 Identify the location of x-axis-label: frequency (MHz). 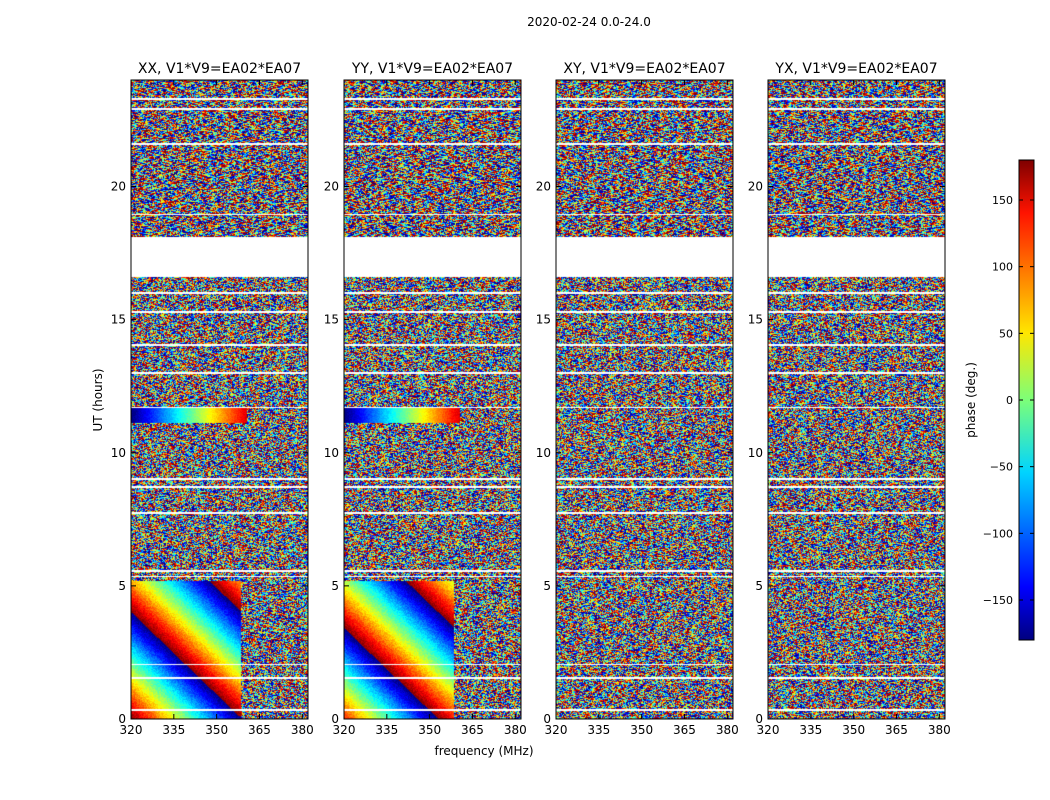
(483, 751).